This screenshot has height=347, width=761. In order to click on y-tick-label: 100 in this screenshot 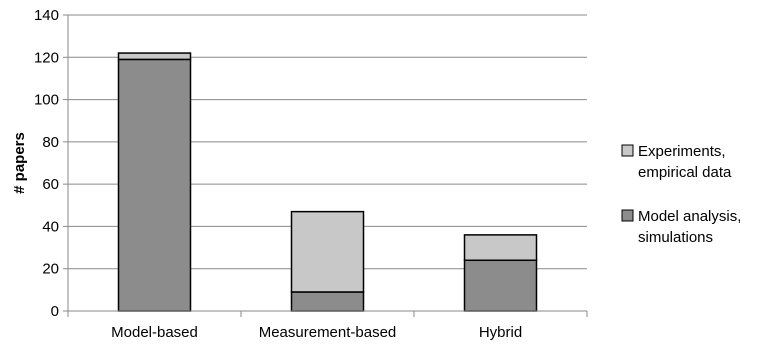, I will do `click(46, 100)`.